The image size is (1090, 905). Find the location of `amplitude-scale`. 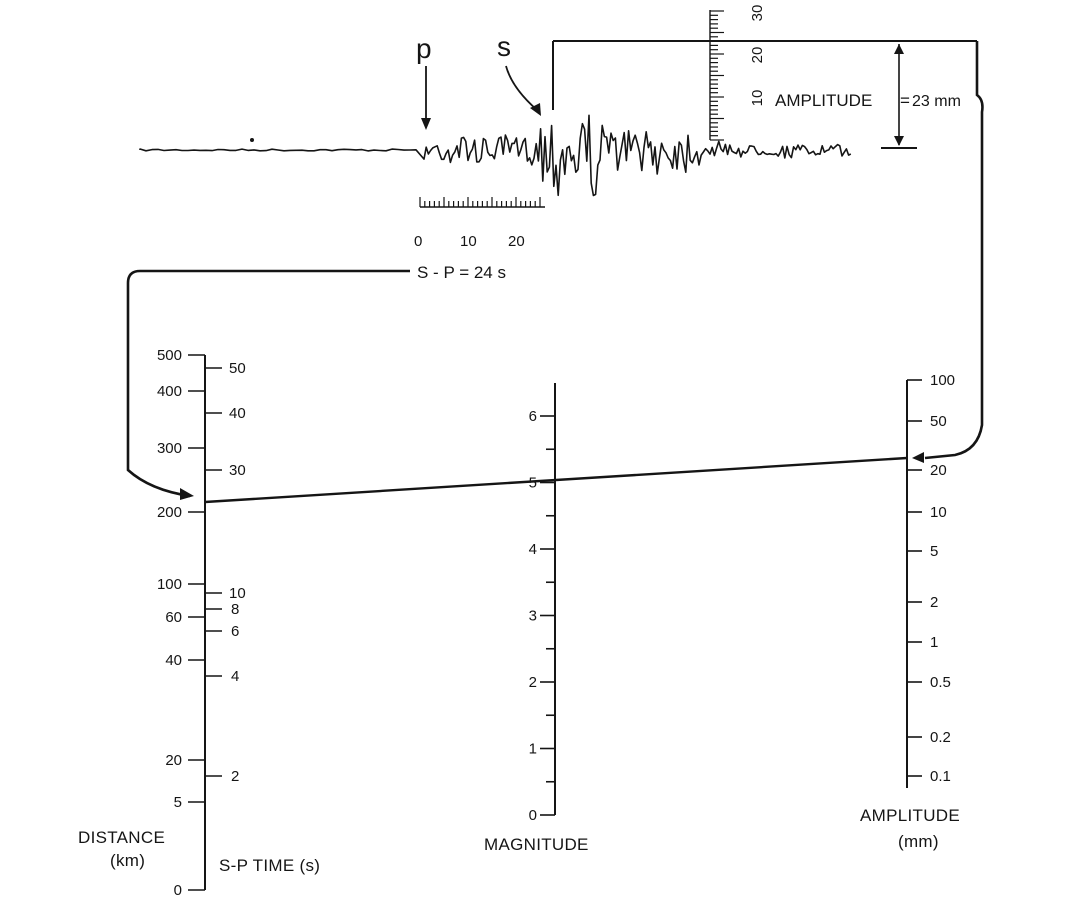

amplitude-scale is located at coordinates (716, 75).